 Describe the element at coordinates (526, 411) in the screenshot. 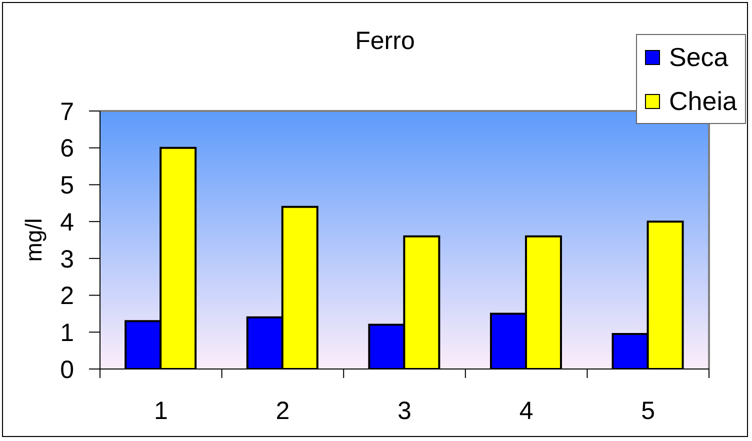

I see `x-tick-label: 4` at that location.